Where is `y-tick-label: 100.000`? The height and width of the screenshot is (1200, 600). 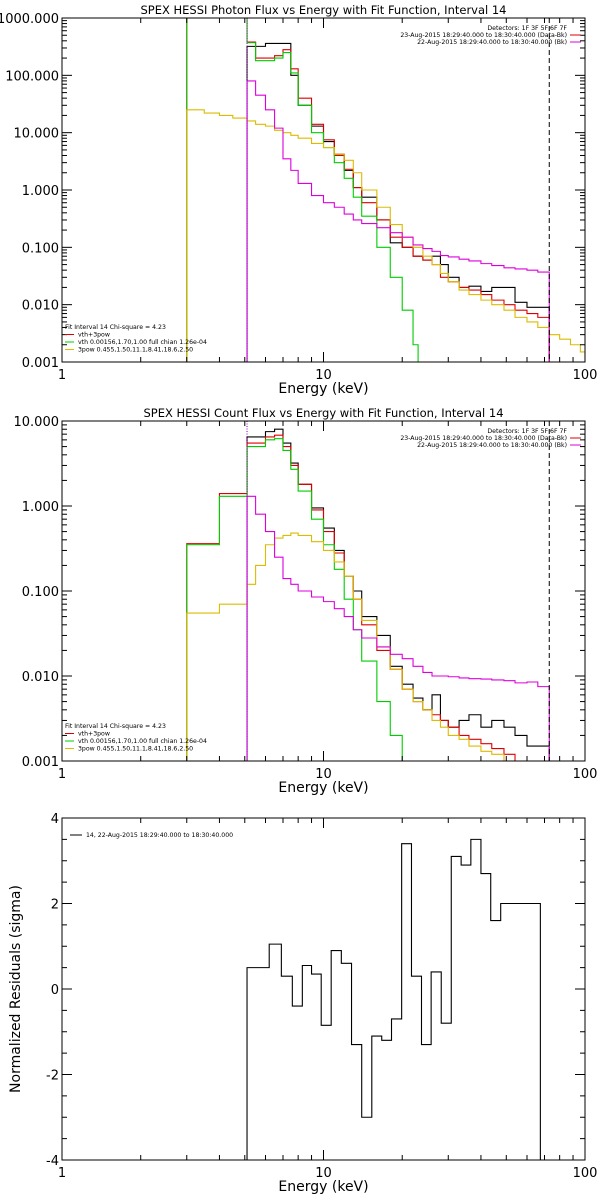 y-tick-label: 100.000 is located at coordinates (32, 76).